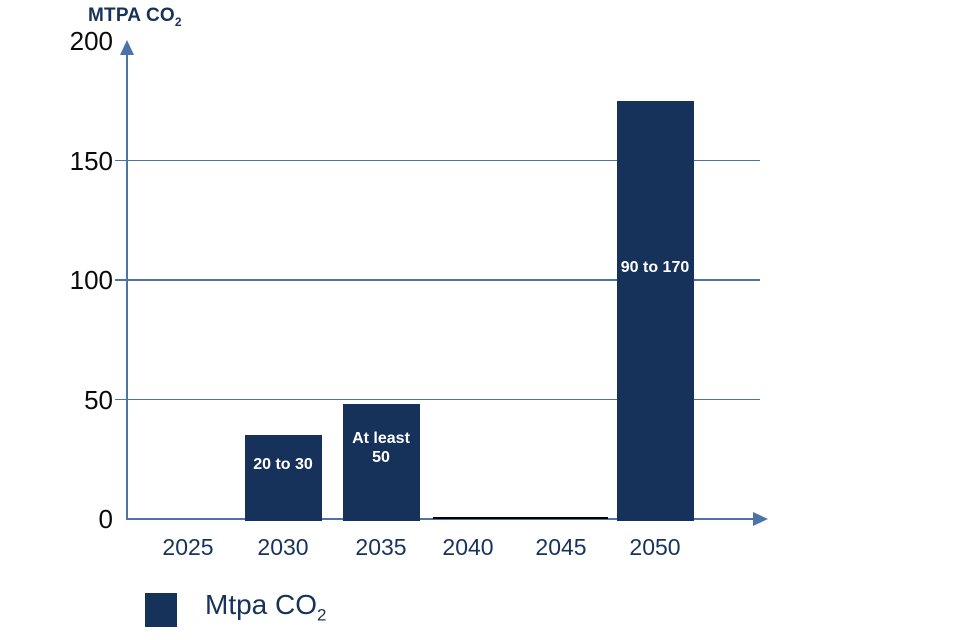 The image size is (960, 640). I want to click on y-tick-label-100: 100, so click(91, 280).